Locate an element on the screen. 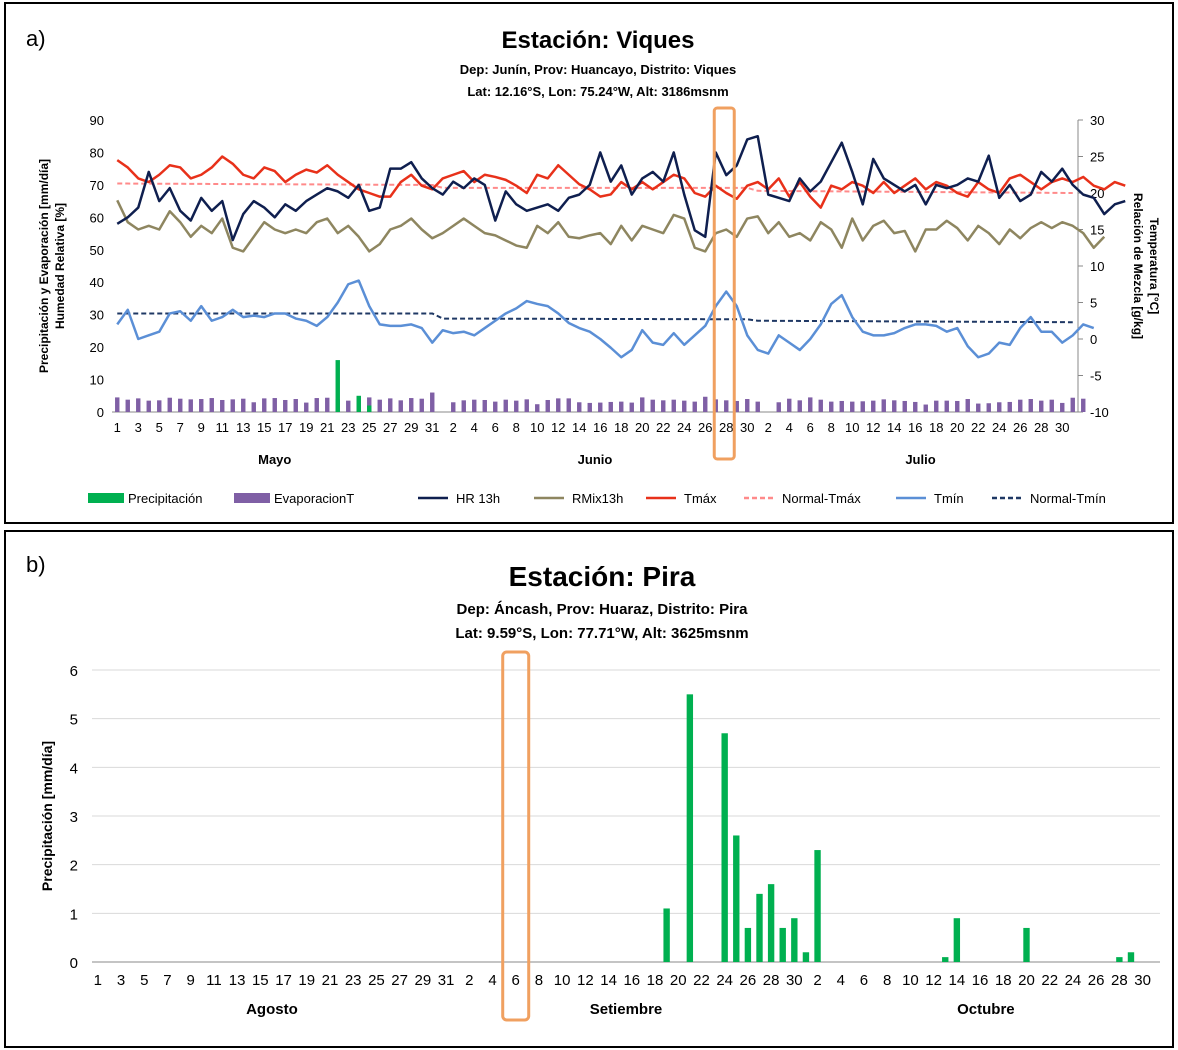  month-label: Julio is located at coordinates (920, 459).